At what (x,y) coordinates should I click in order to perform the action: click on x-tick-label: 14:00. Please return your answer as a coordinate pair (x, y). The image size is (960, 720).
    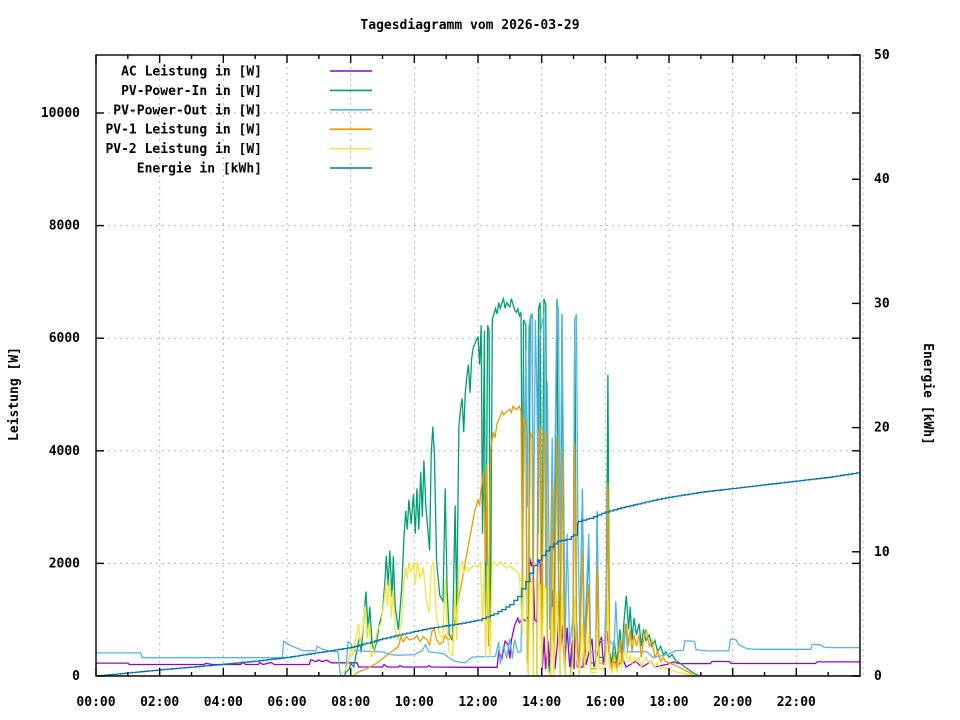
    Looking at the image, I should click on (541, 702).